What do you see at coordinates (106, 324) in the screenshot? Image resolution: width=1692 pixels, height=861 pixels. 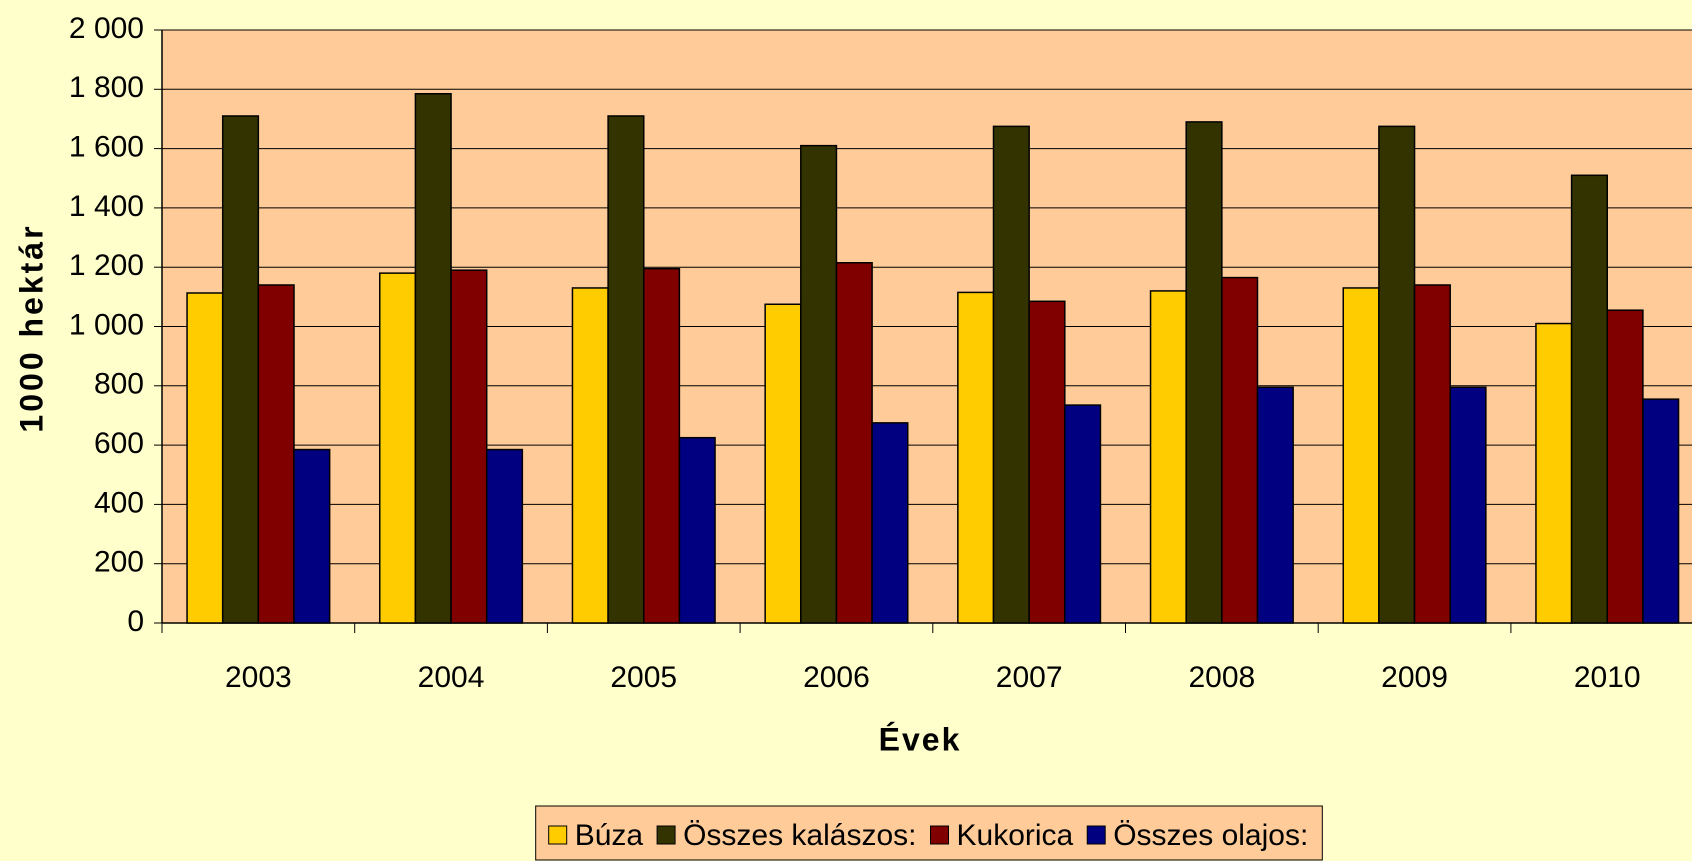 I see `y-tick-label: 1 000` at bounding box center [106, 324].